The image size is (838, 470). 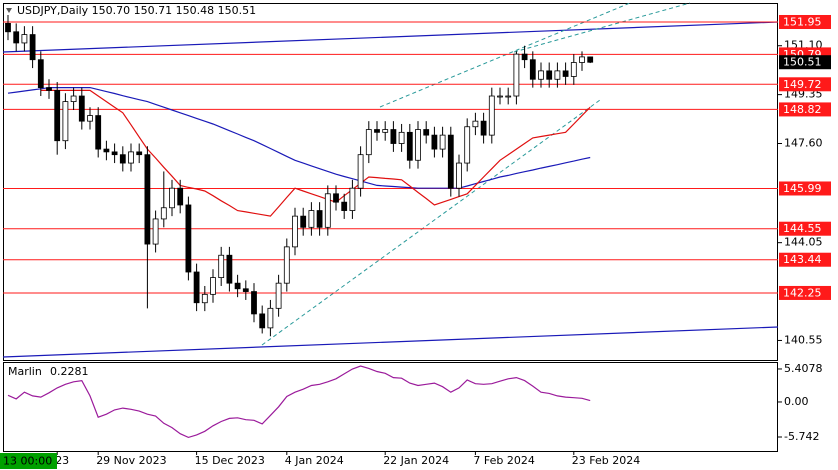 I want to click on y-tick-label: 140.55, so click(x=803, y=339).